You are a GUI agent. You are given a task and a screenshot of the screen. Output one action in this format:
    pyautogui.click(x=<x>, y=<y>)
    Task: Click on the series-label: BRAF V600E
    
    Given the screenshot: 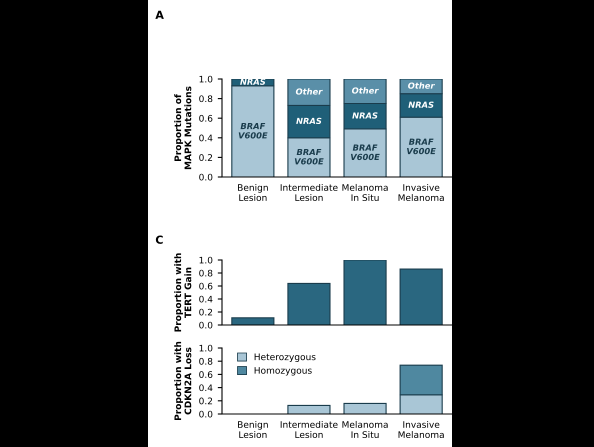 What is the action you would take?
    pyautogui.click(x=253, y=130)
    